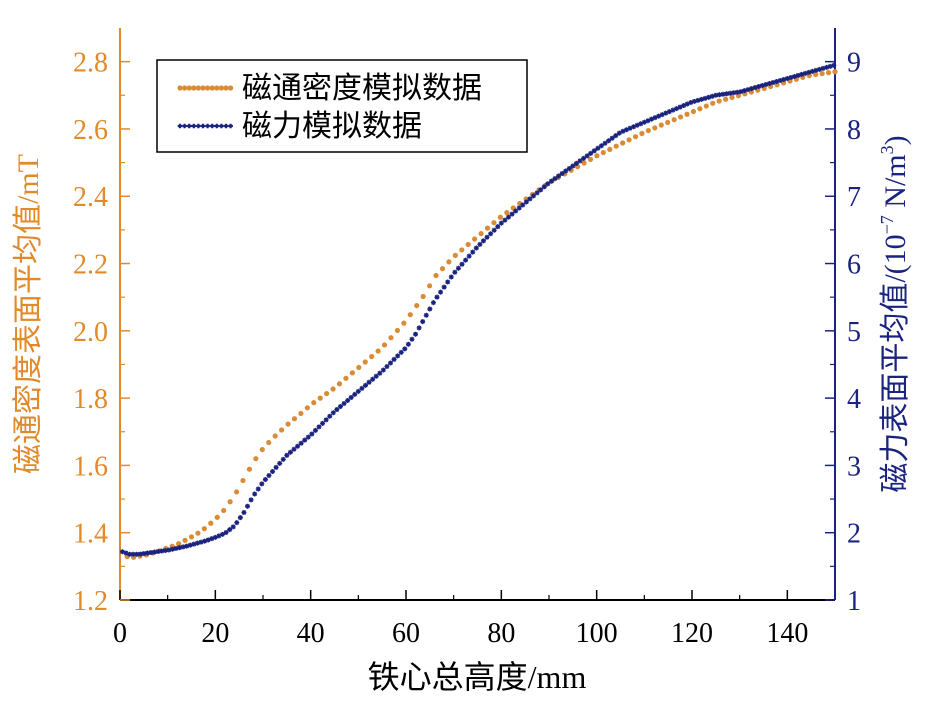 The image size is (925, 719). I want to click on y-axis-label-right: 磁力表面平均值/(10−7 N/m3), so click(894, 313).